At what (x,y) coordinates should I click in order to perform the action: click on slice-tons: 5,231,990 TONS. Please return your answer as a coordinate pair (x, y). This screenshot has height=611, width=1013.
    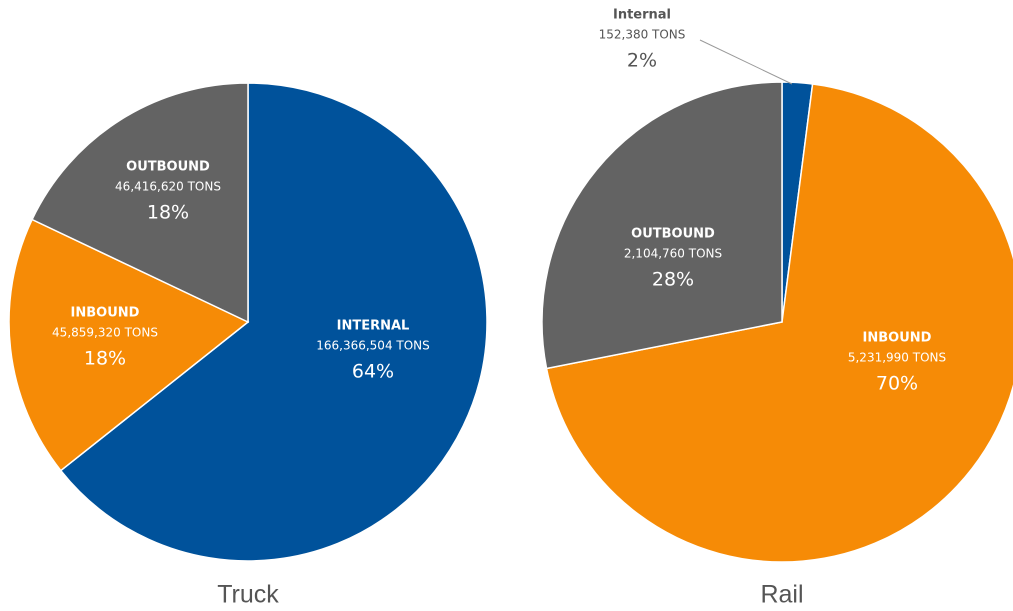
    Looking at the image, I should click on (897, 358).